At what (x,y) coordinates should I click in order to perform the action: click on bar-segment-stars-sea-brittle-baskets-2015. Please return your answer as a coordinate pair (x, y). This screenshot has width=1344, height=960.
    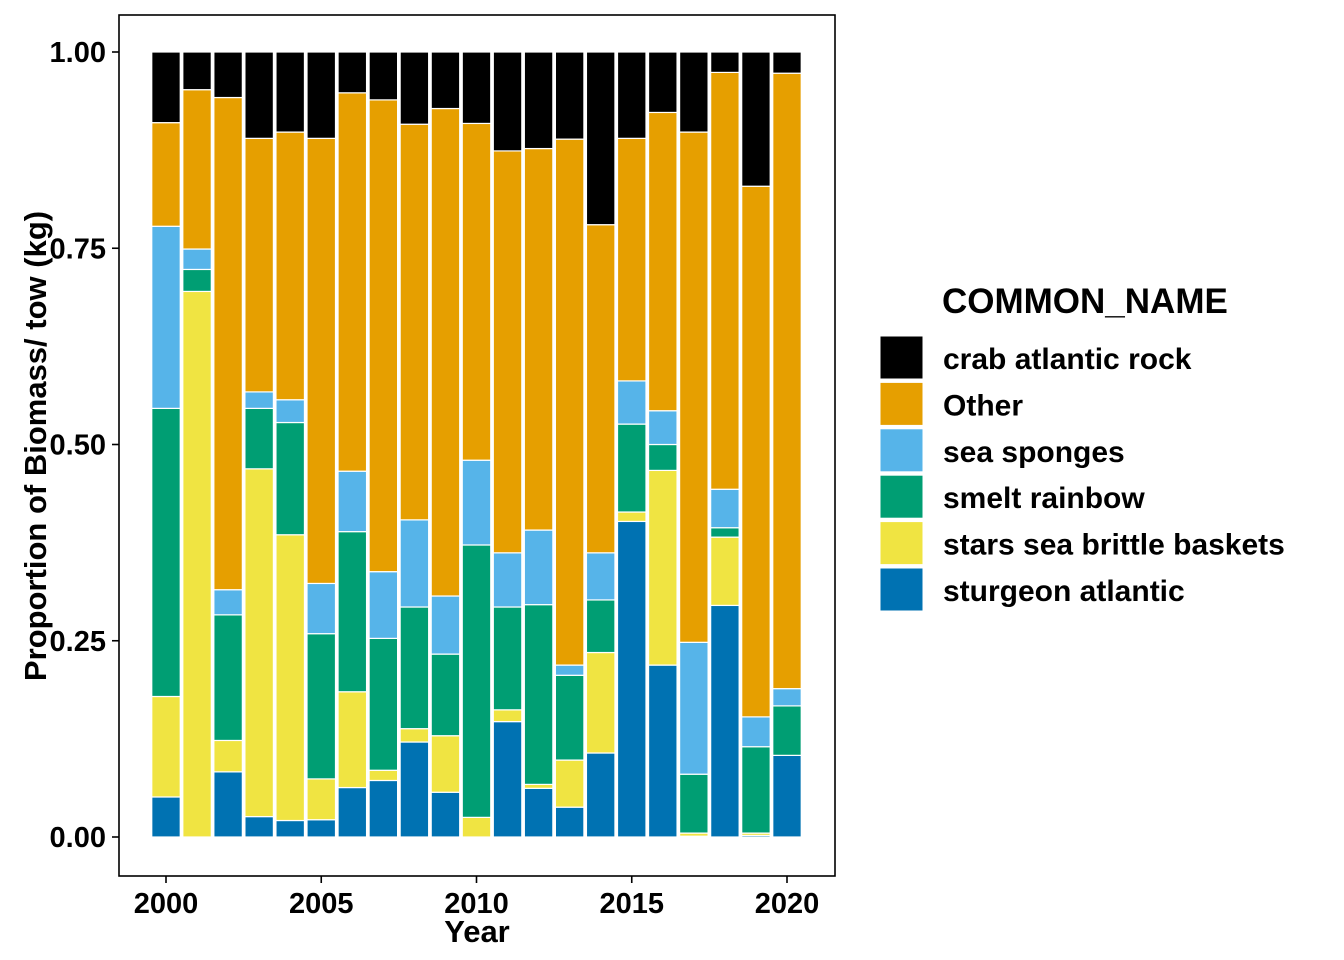
    Looking at the image, I should click on (631, 517).